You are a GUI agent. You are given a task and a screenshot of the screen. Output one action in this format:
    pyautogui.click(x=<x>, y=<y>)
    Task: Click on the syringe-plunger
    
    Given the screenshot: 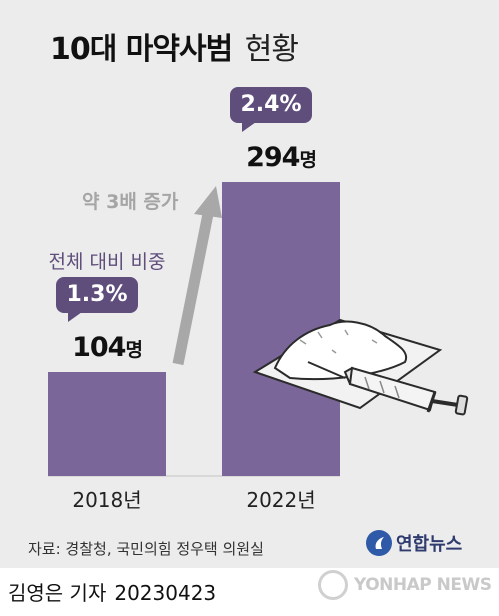 What is the action you would take?
    pyautogui.click(x=445, y=403)
    